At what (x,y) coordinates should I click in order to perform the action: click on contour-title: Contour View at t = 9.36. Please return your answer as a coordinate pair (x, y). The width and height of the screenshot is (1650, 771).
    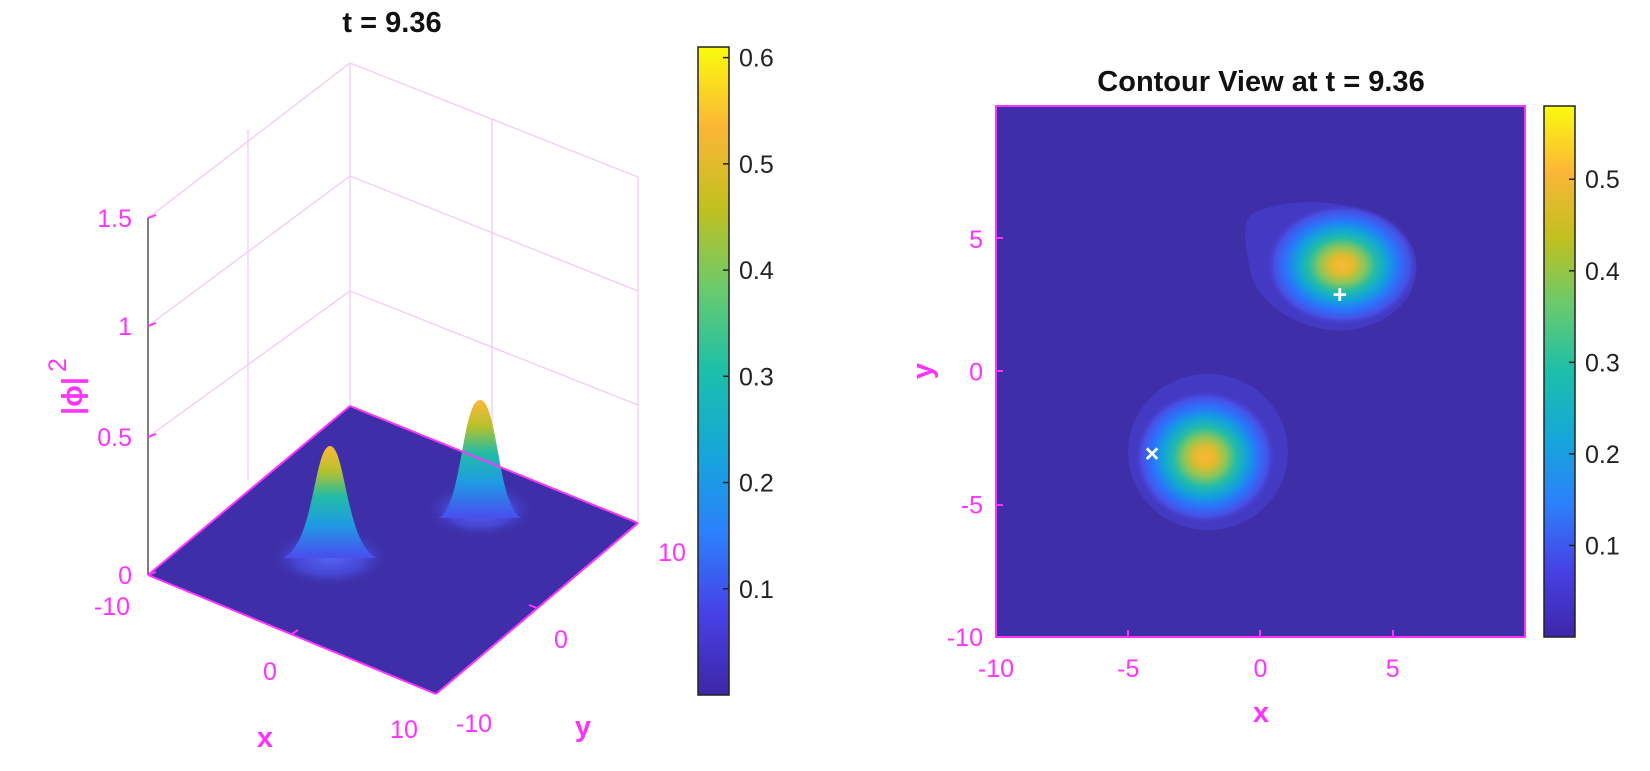
    Looking at the image, I should click on (1260, 82).